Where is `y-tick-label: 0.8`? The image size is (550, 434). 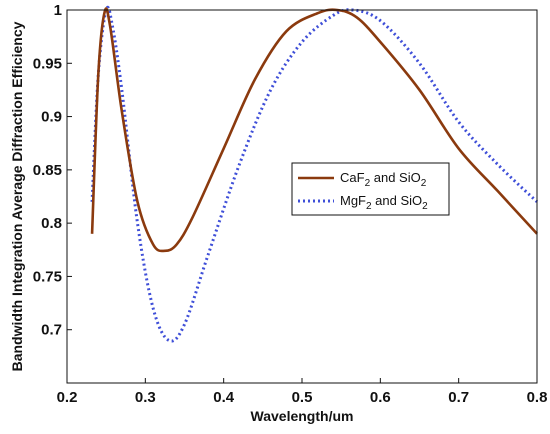
y-tick-label: 0.8 is located at coordinates (51, 223).